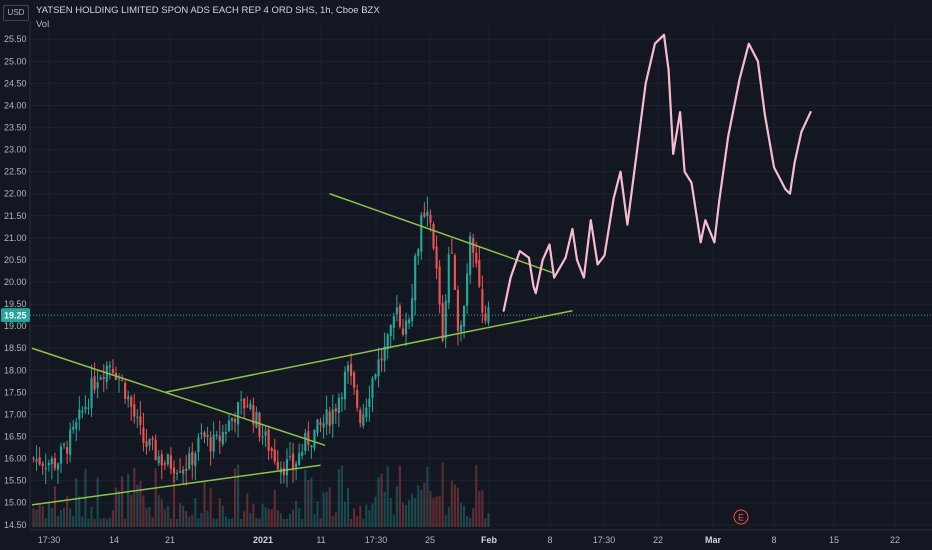 This screenshot has width=932, height=550. What do you see at coordinates (489, 540) in the screenshot?
I see `x-tick-label: Feb` at bounding box center [489, 540].